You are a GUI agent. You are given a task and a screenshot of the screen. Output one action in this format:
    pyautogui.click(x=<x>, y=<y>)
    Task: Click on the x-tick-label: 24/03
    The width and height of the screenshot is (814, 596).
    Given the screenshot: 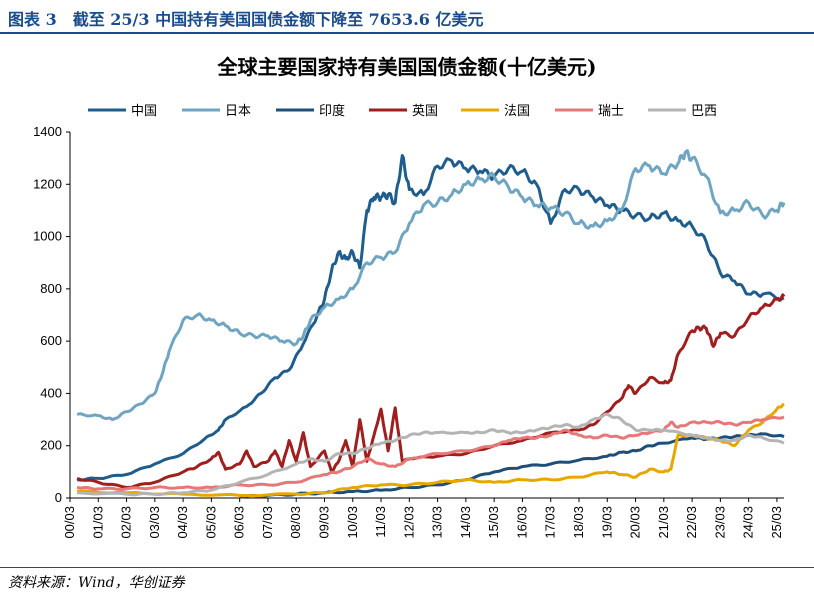 What is the action you would take?
    pyautogui.click(x=748, y=522)
    